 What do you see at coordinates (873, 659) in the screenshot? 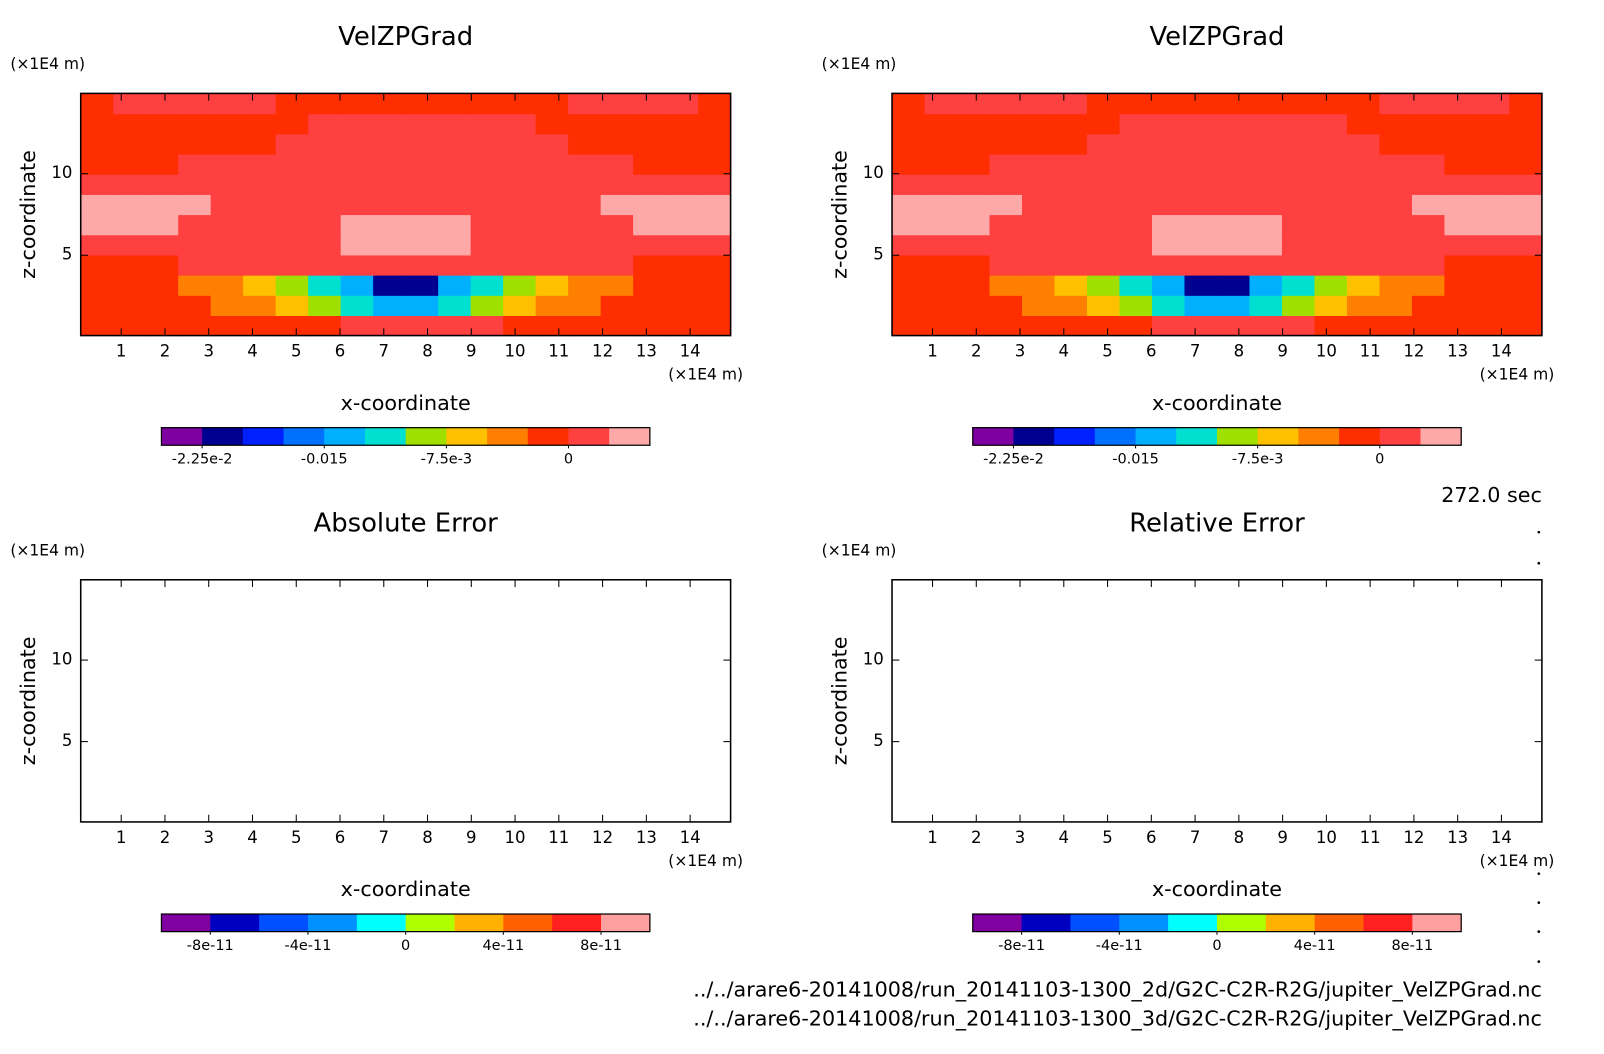
I see `y-tick-label: 10` at bounding box center [873, 659].